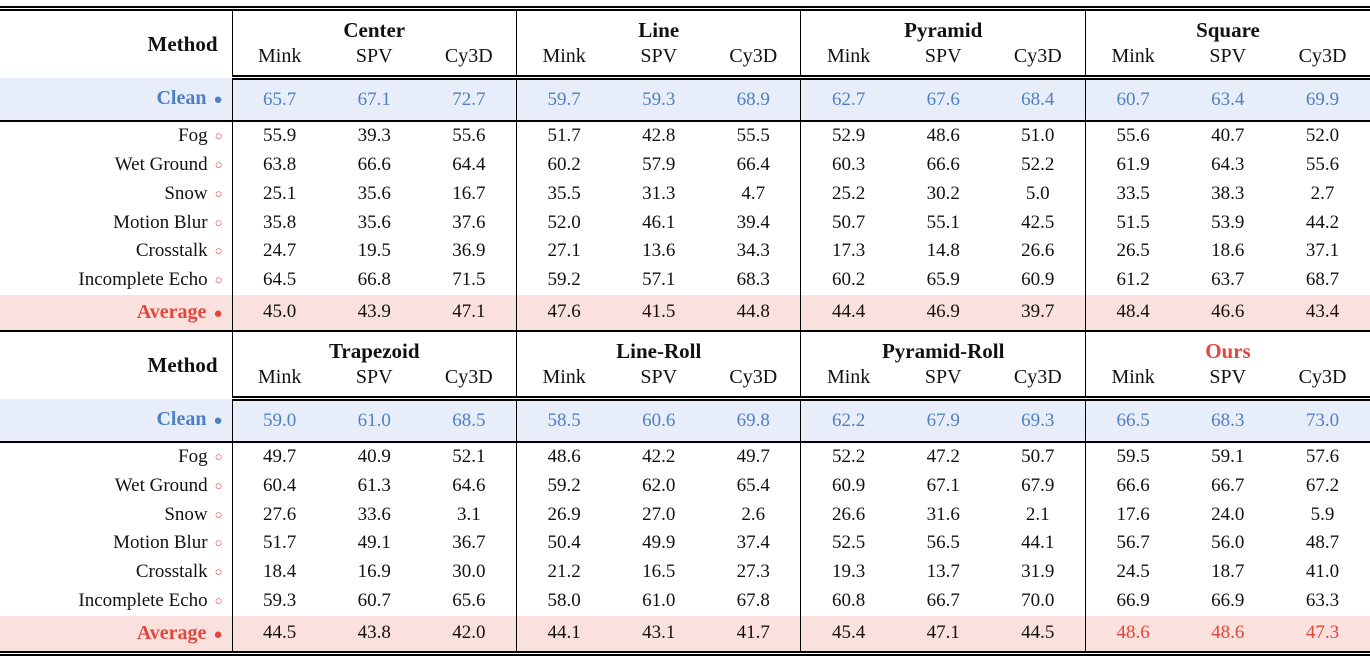 The image size is (1370, 656). What do you see at coordinates (943, 634) in the screenshot?
I see `value-cell: 47.1` at bounding box center [943, 634].